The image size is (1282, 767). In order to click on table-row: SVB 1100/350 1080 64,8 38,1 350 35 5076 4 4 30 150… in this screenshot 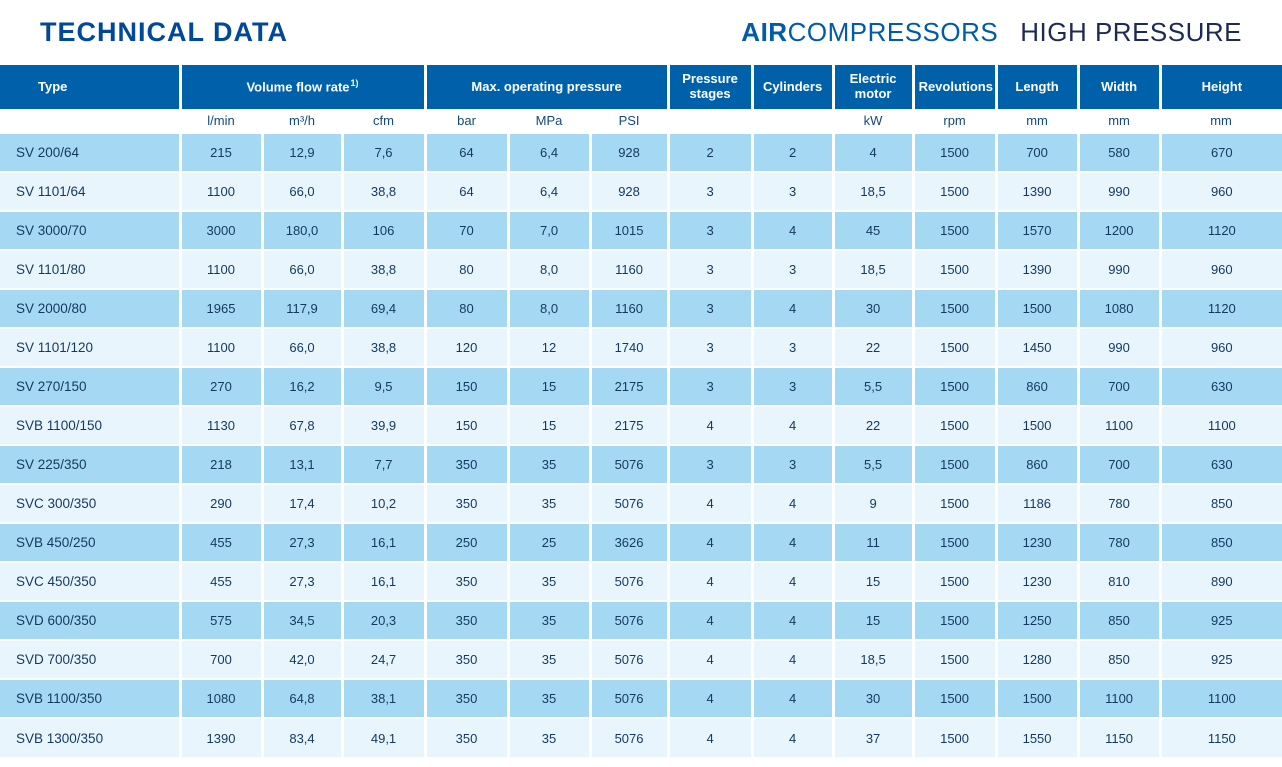, I will do `click(641, 698)`.